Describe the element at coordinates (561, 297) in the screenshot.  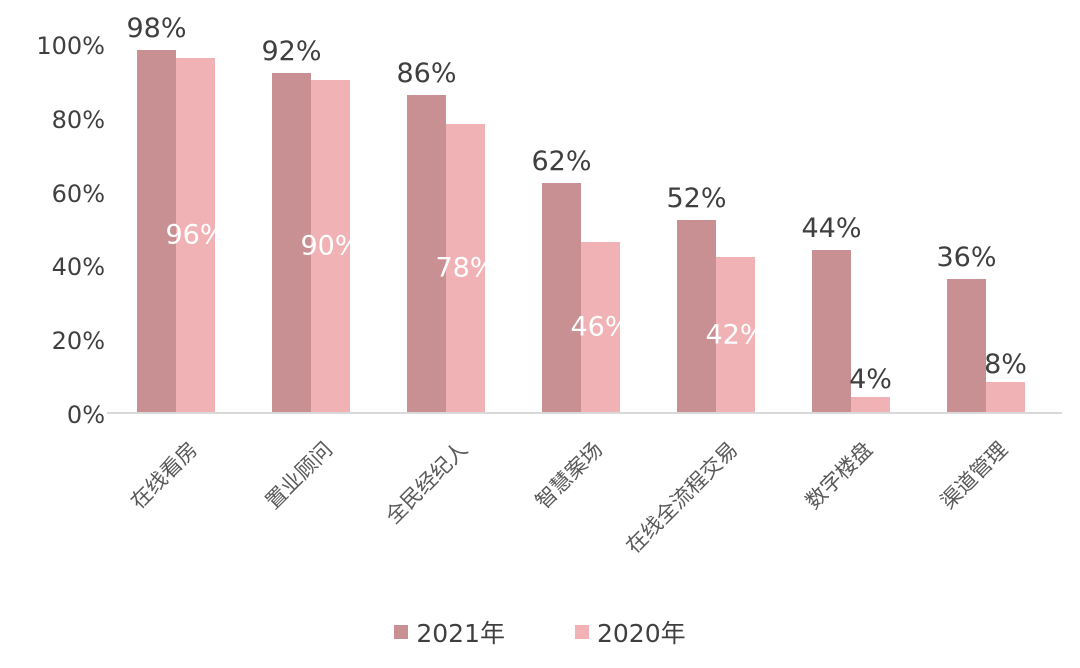
I see `bar-2021-智慧案场` at that location.